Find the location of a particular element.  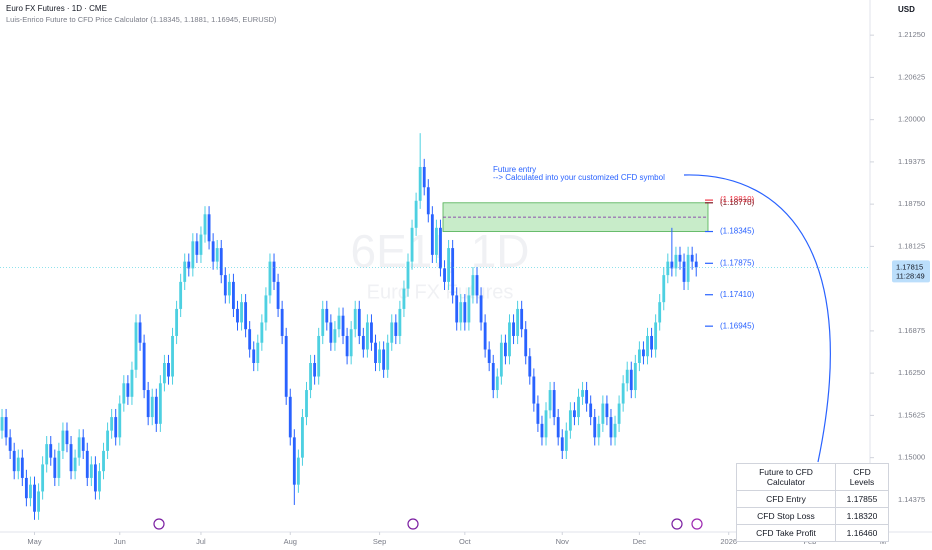

table-cell: 1.17855 is located at coordinates (862, 499).